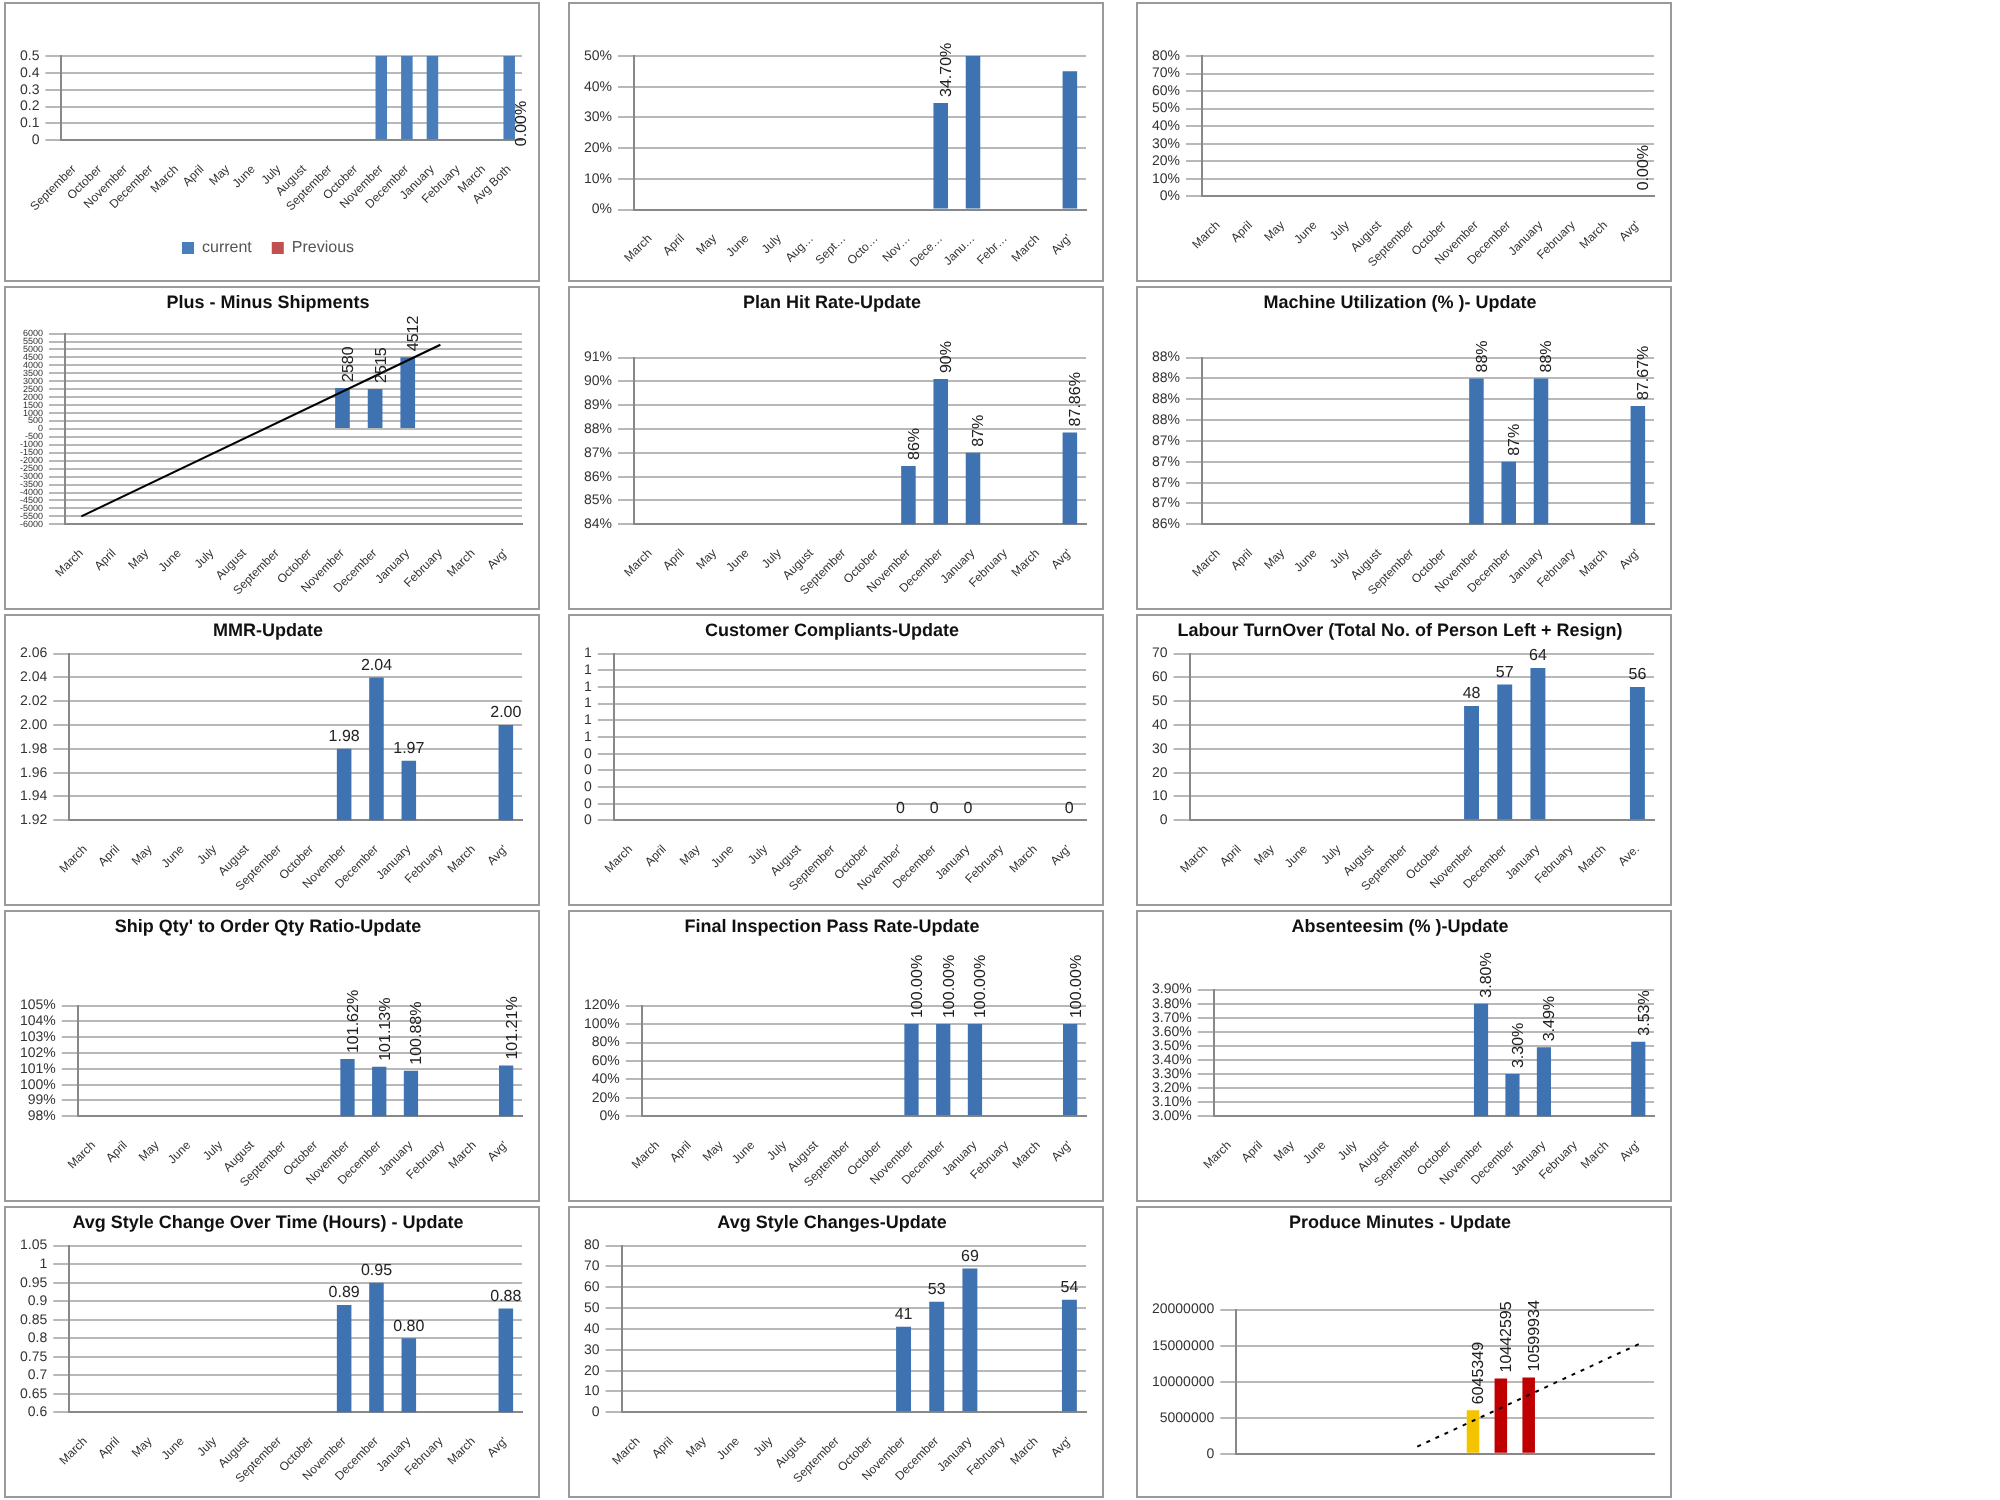 This screenshot has width=2000, height=1500. What do you see at coordinates (913, 443) in the screenshot?
I see `data-label: 86%` at bounding box center [913, 443].